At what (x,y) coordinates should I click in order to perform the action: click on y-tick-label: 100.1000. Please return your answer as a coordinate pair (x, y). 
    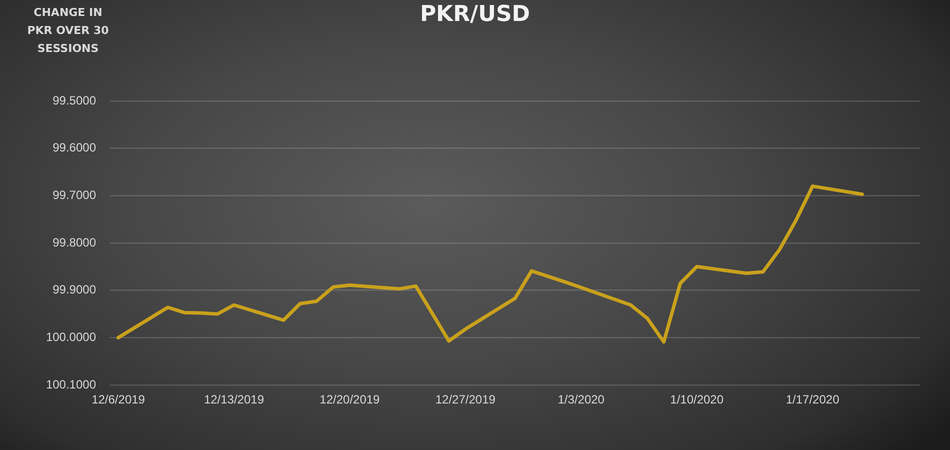
    Looking at the image, I should click on (71, 384).